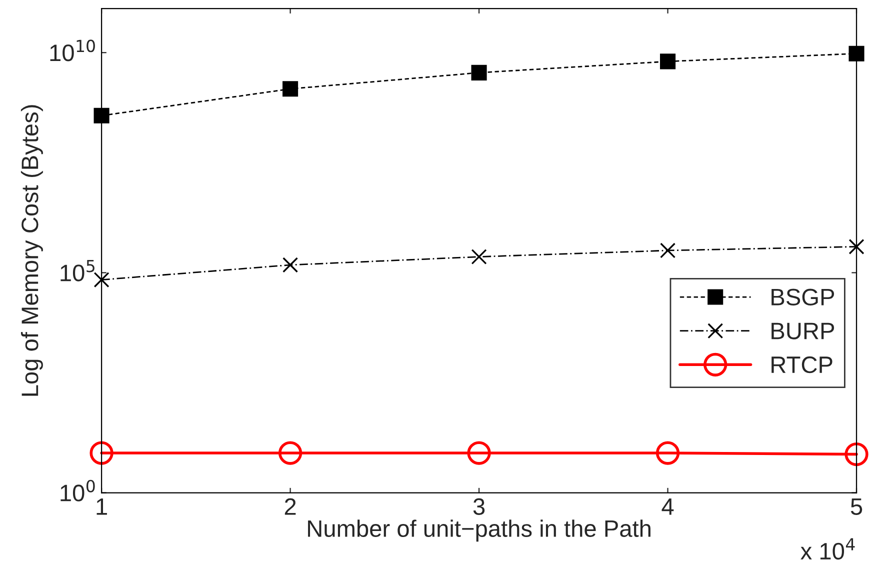 The width and height of the screenshot is (883, 573). What do you see at coordinates (77, 491) in the screenshot?
I see `y-tick-label: 10$^{0}$` at bounding box center [77, 491].